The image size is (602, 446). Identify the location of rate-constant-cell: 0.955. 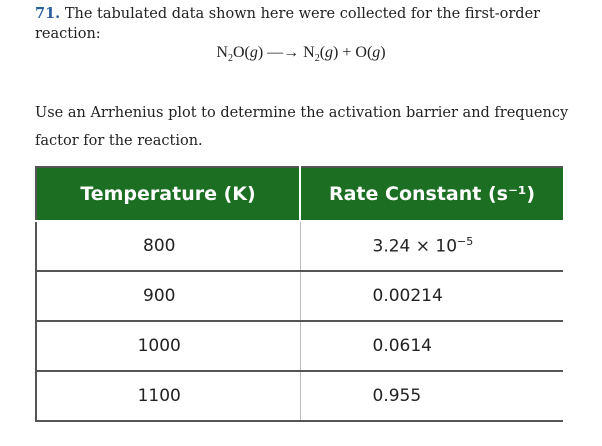
(431, 396).